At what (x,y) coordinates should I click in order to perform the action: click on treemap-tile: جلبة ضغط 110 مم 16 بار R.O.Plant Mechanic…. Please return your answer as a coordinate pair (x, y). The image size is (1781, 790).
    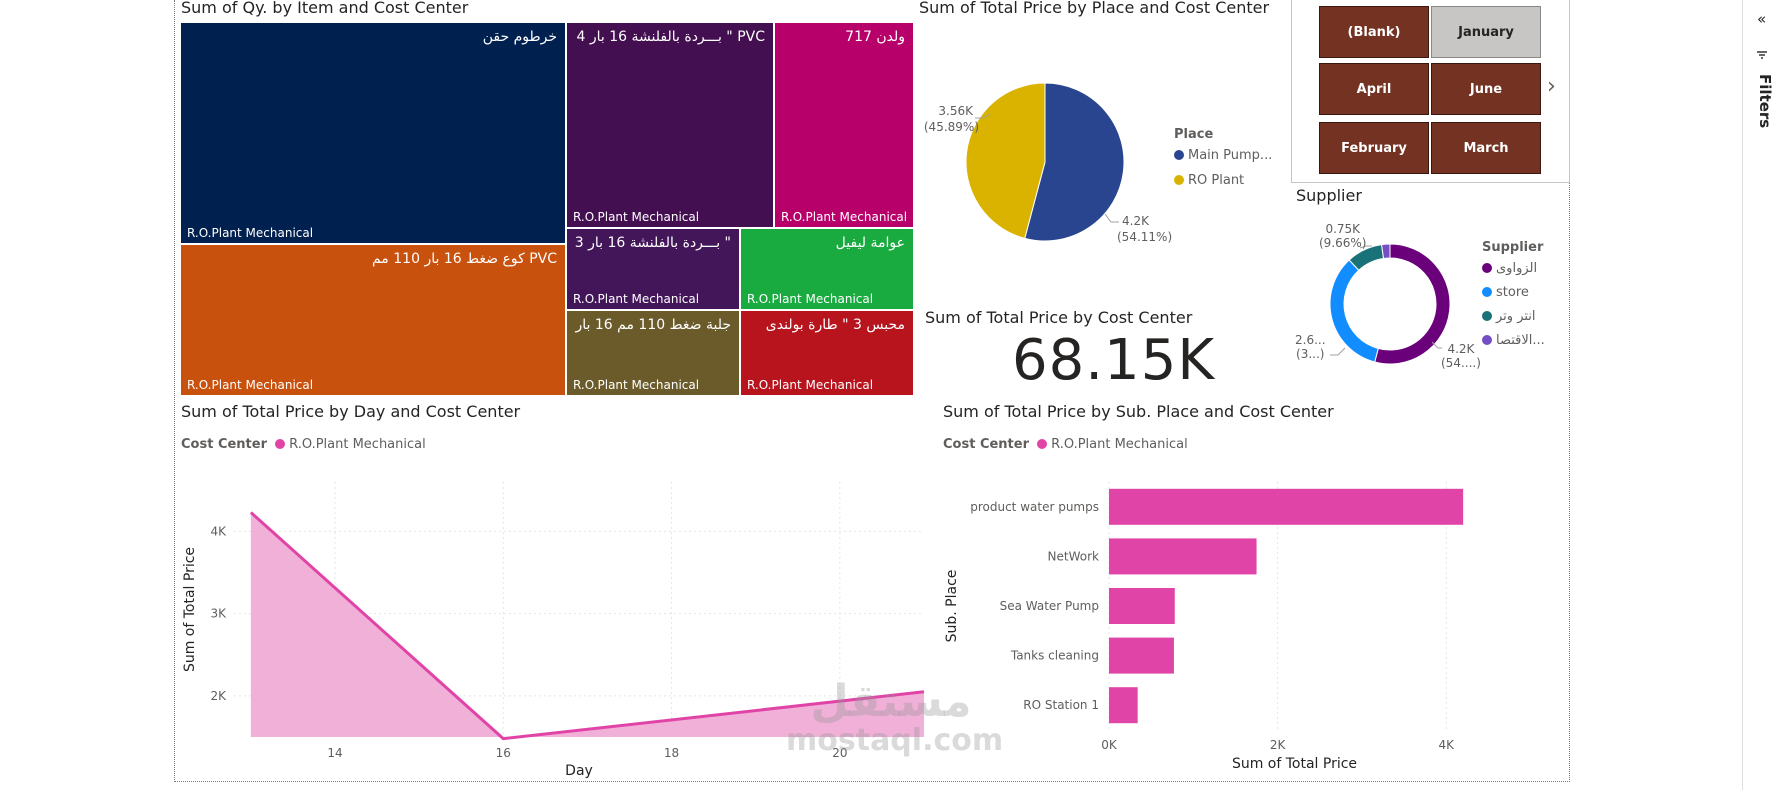
    Looking at the image, I should click on (653, 353).